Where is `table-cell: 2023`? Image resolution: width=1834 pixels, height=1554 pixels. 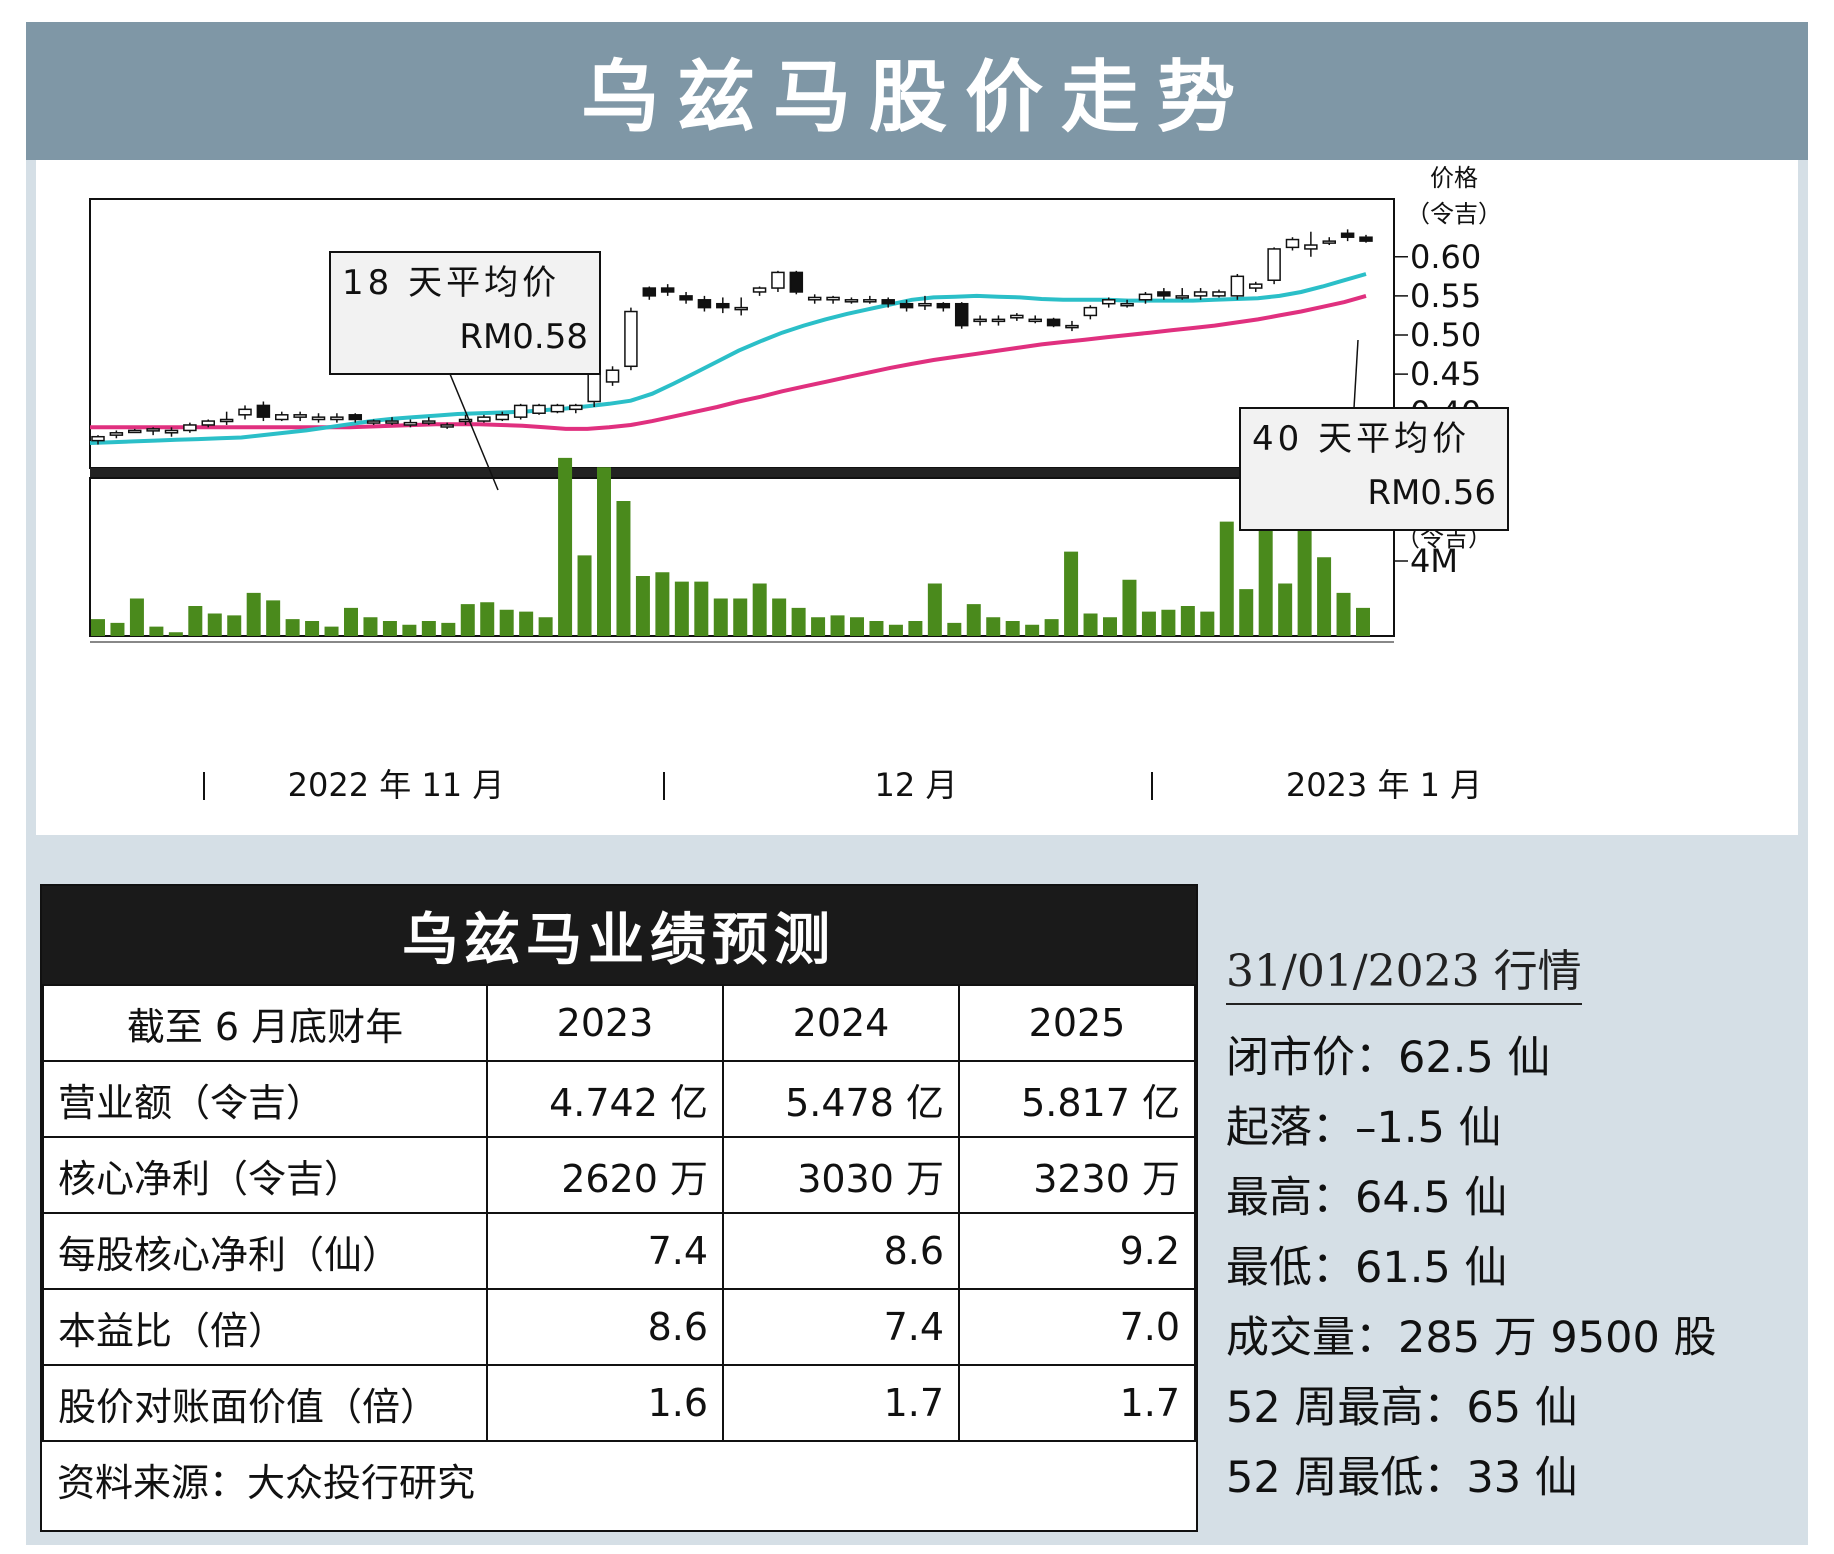 table-cell: 2023 is located at coordinates (605, 1023).